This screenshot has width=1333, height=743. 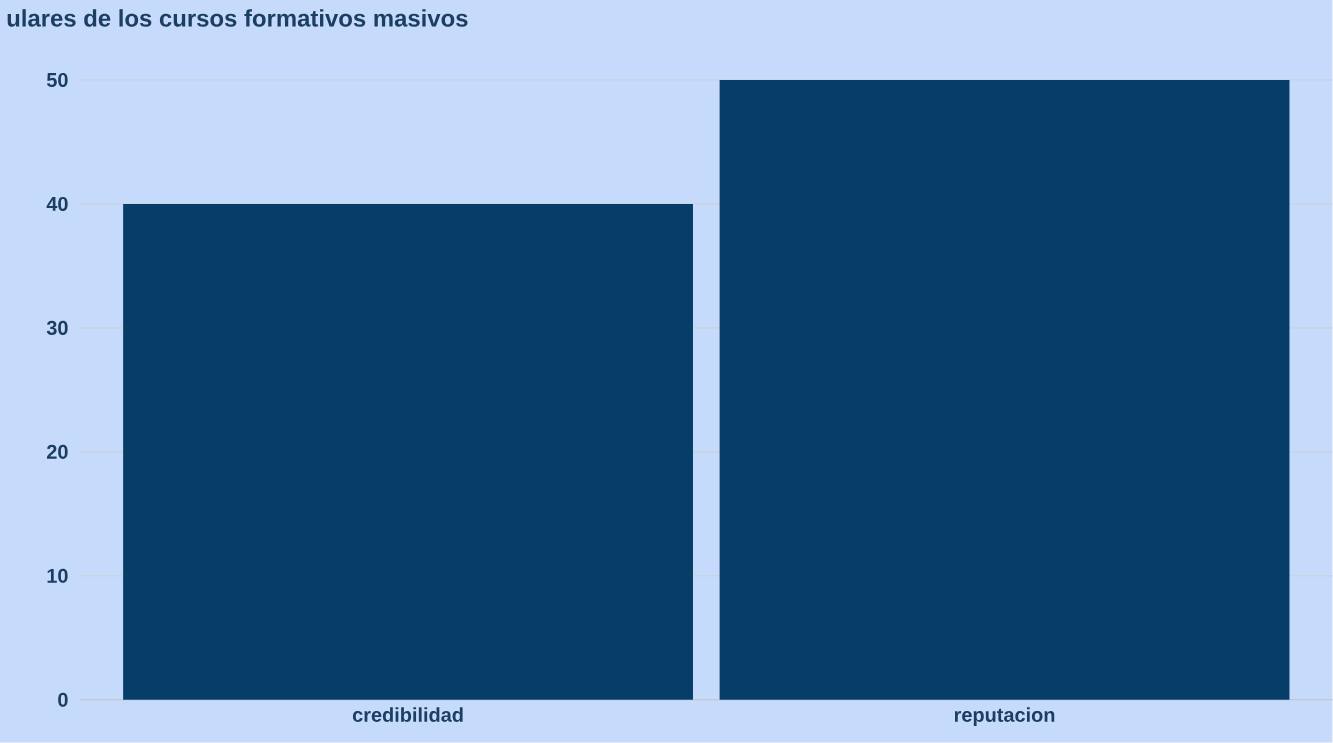 I want to click on y-tick-label: 40, so click(x=57, y=204).